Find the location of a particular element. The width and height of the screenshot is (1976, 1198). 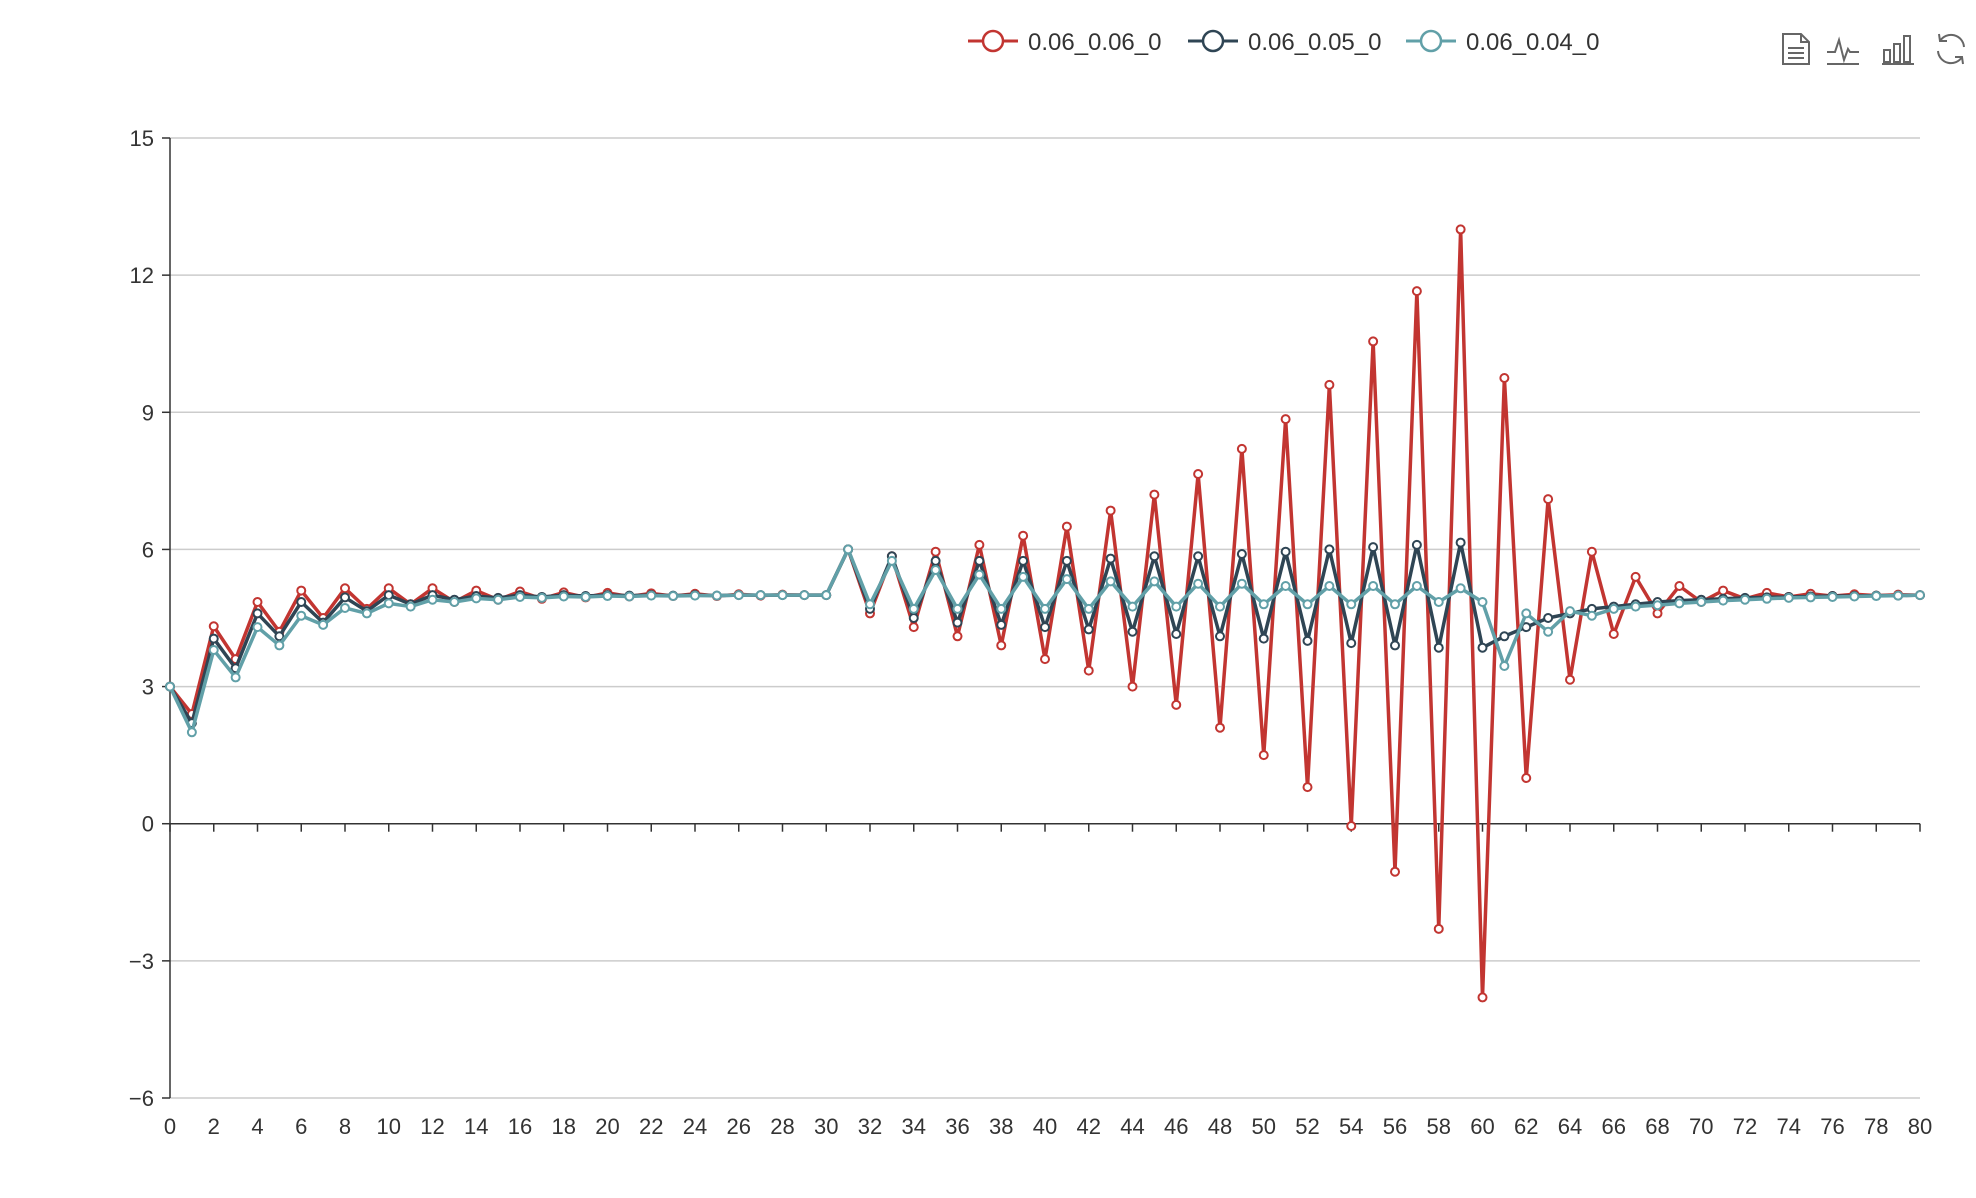

legend: 0.06_0.06_0 0.06_0.05_0 0.06_0.04_0 is located at coordinates (1283, 42).